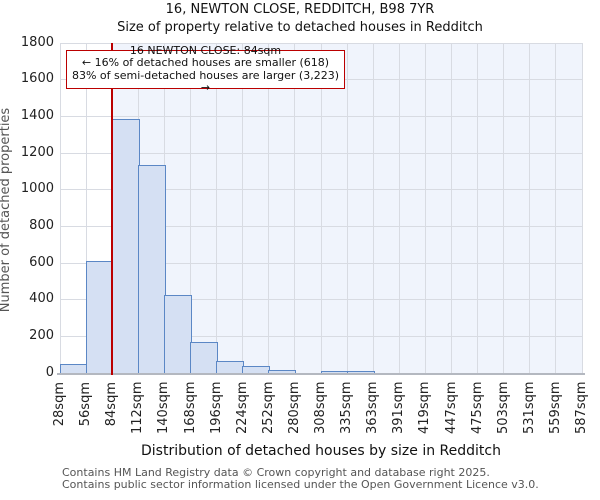  I want to click on y-tick-label: 0, so click(49, 372).